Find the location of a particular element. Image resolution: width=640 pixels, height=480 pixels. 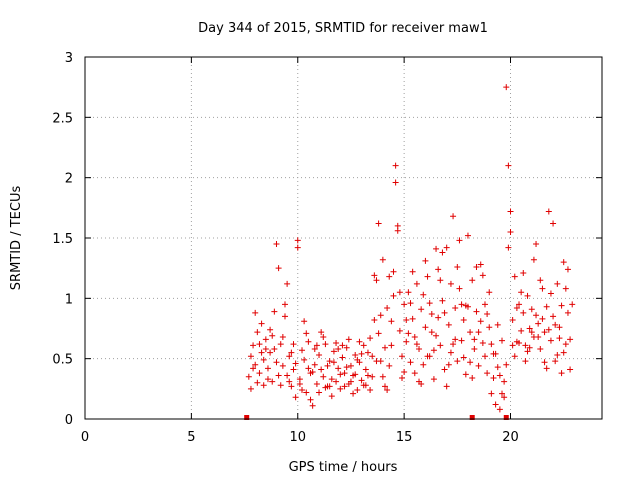

y-axis-label: SRMTID / TECUs is located at coordinates (16, 238).